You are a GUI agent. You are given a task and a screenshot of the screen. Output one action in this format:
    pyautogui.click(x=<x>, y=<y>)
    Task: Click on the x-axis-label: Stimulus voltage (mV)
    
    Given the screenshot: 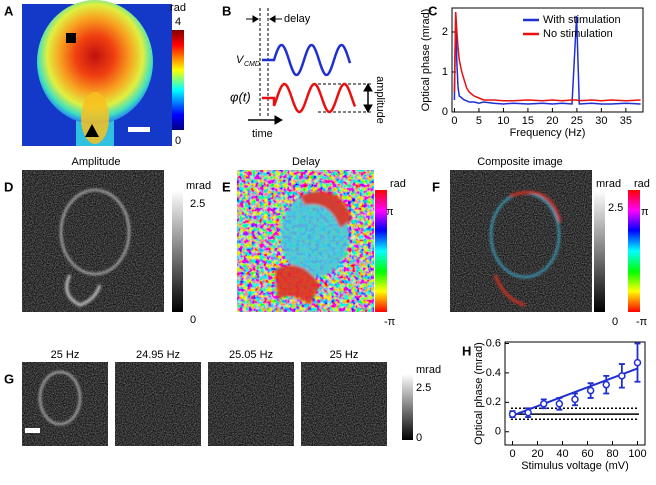 What is the action you would take?
    pyautogui.click(x=575, y=466)
    